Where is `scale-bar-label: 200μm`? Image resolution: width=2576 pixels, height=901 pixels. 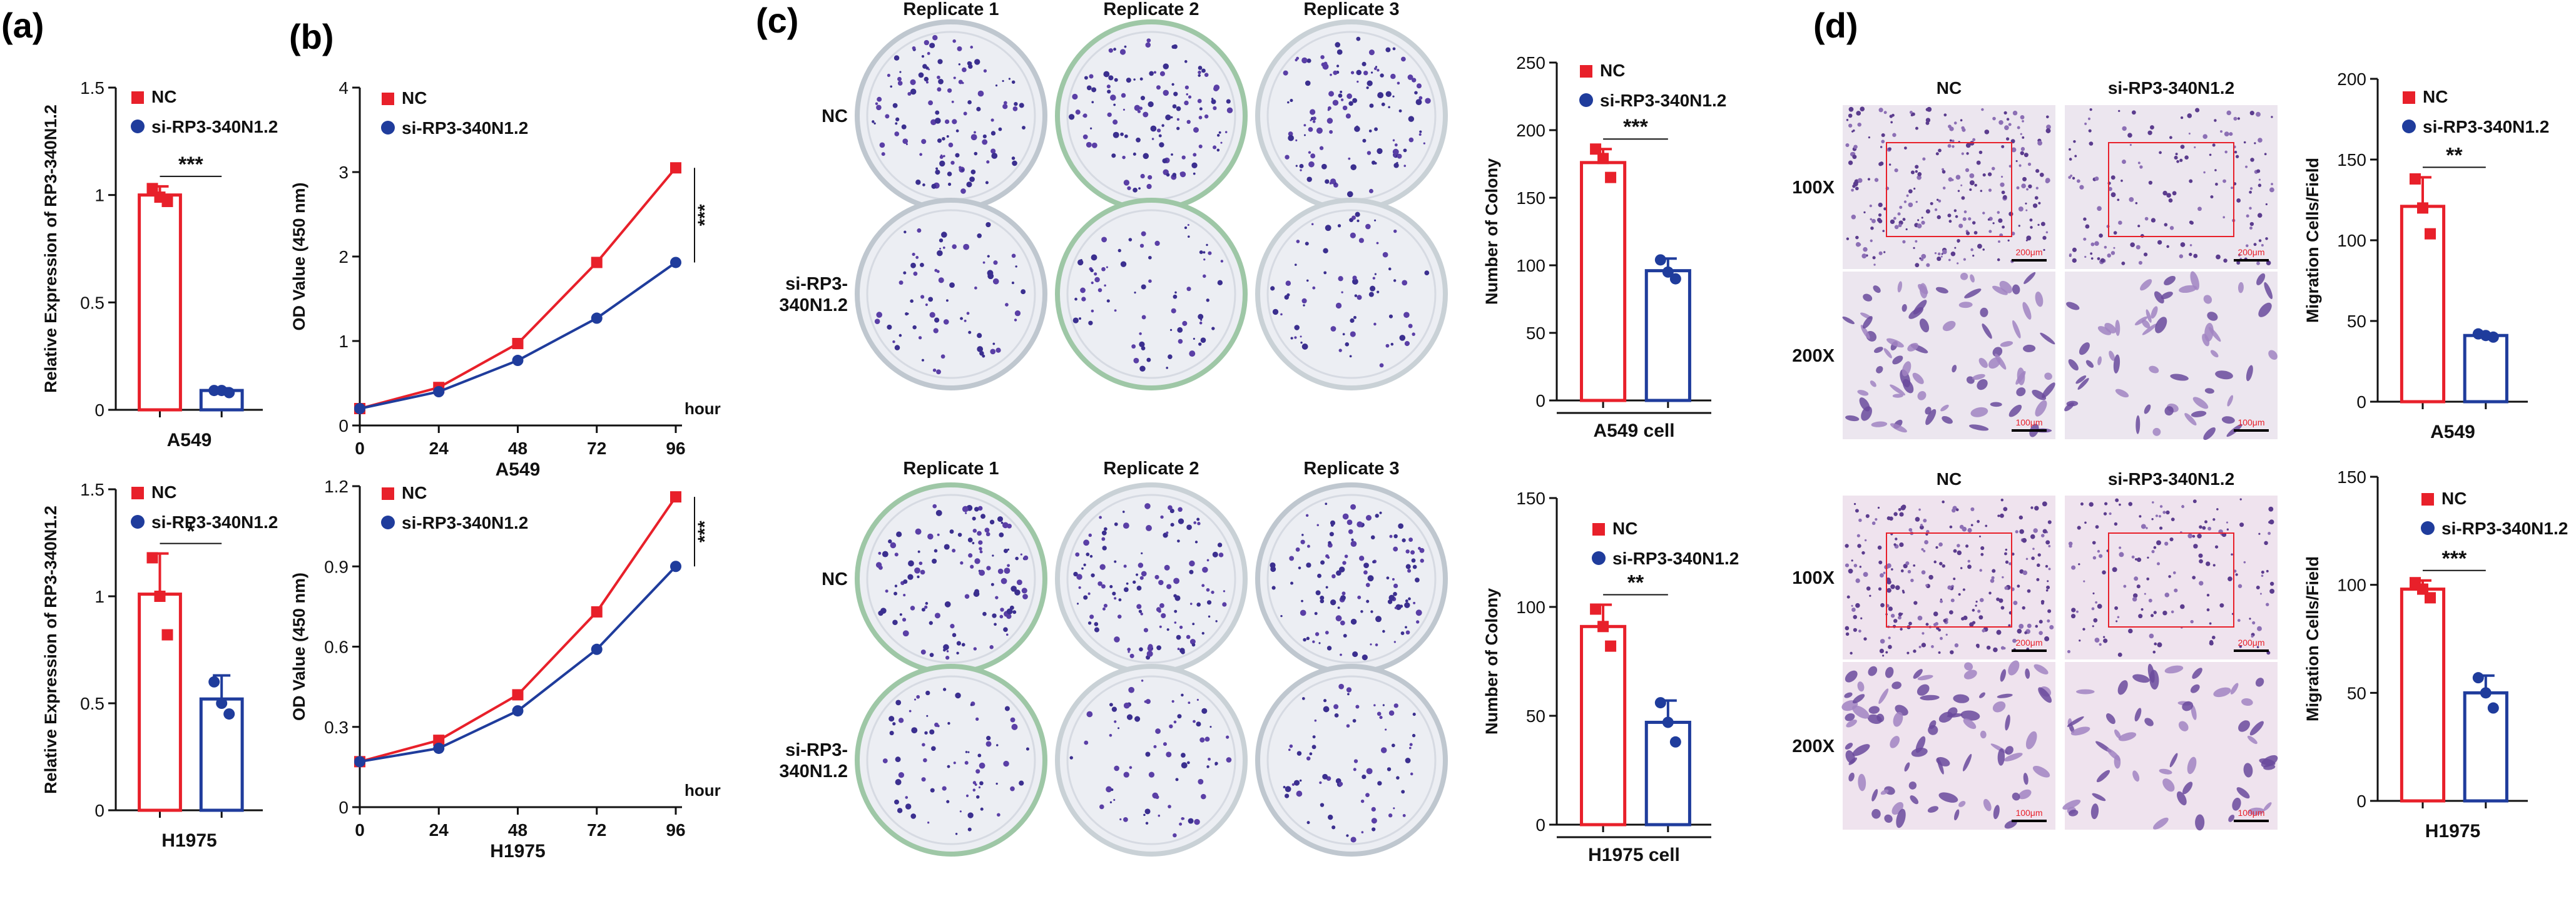
scale-bar-label: 200μm is located at coordinates (2029, 643).